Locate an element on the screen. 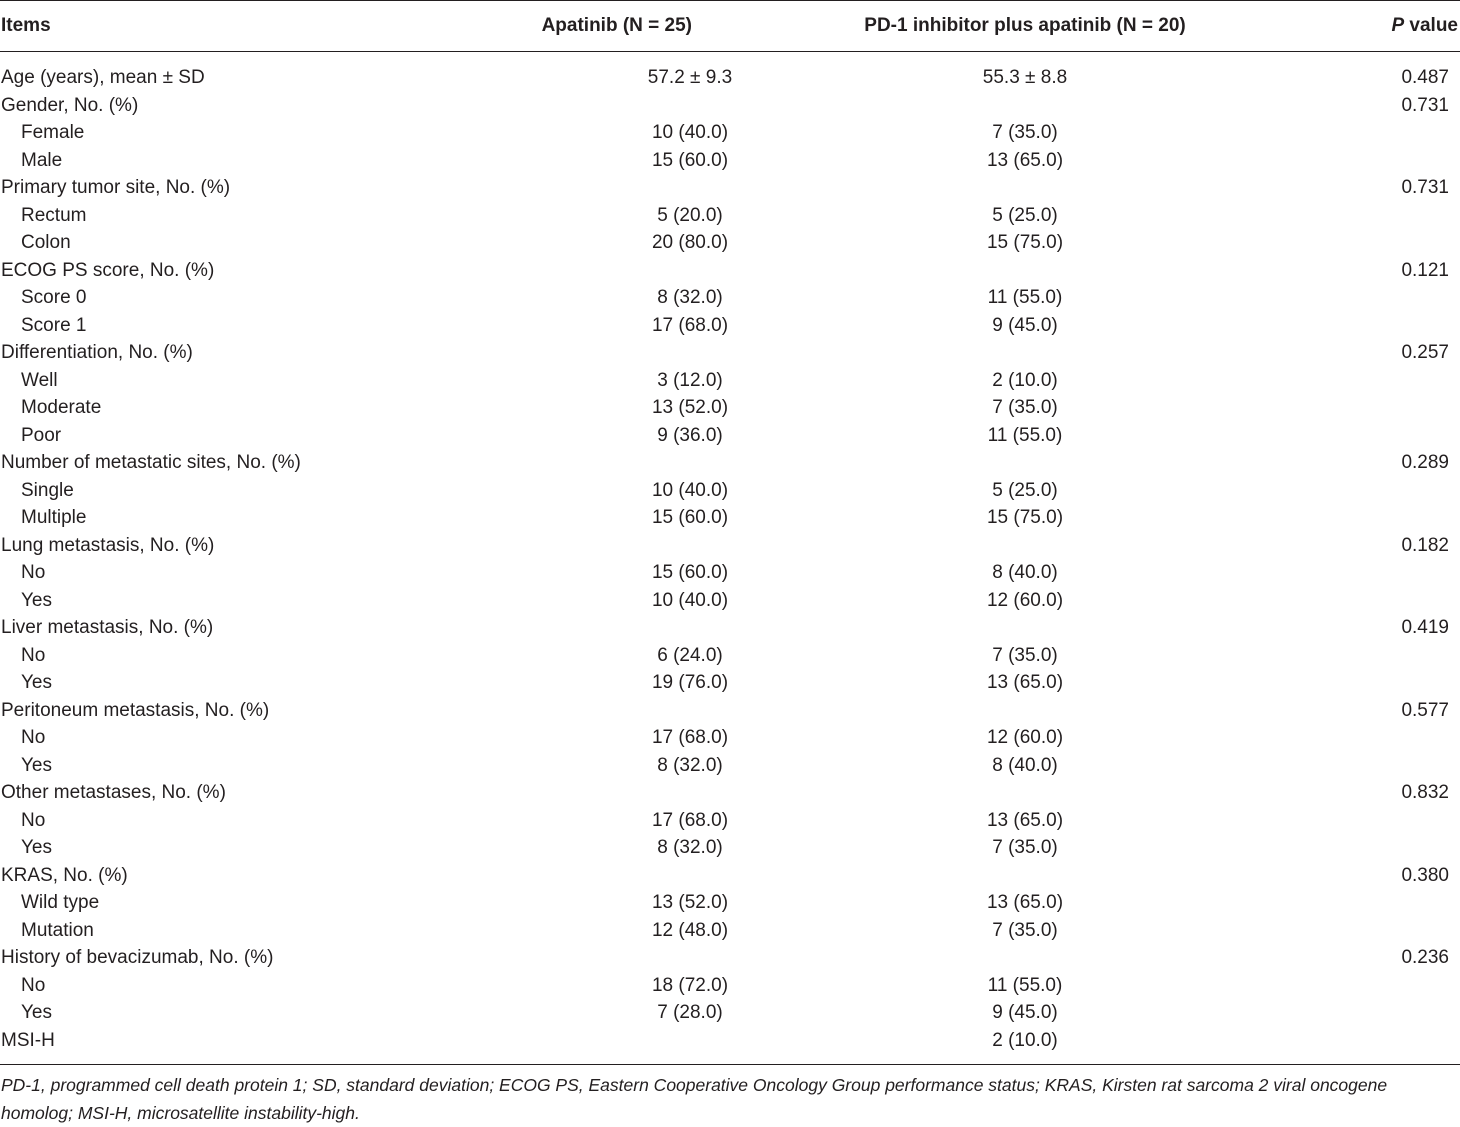  table-row: Liver metastasis, No. (%) 0.419 is located at coordinates (730, 628).